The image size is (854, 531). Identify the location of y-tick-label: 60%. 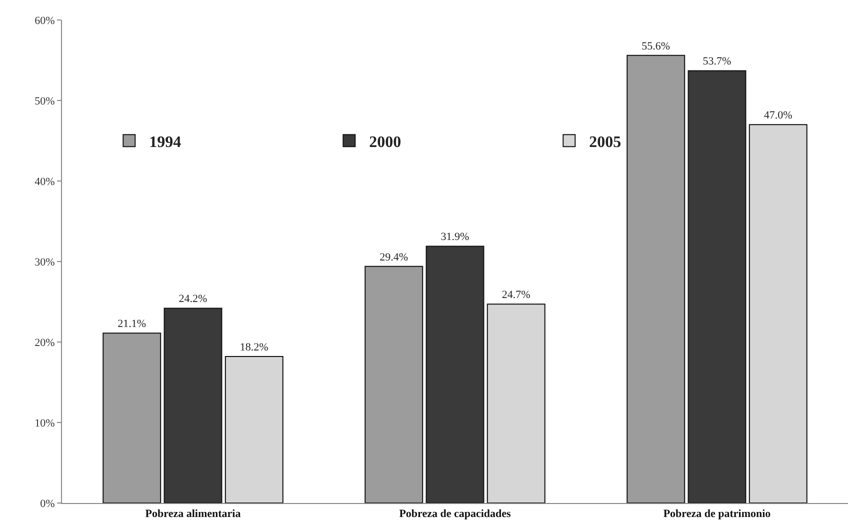
(44, 20).